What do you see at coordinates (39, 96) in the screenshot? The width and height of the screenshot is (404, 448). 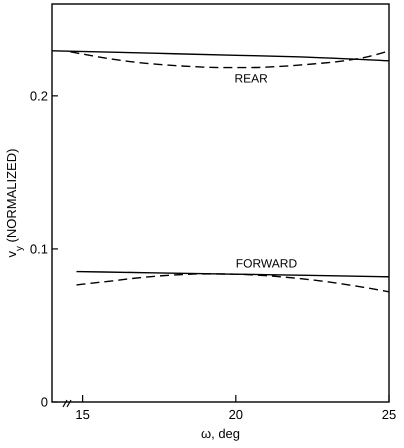 I see `y-tick-label: 0.2` at bounding box center [39, 96].